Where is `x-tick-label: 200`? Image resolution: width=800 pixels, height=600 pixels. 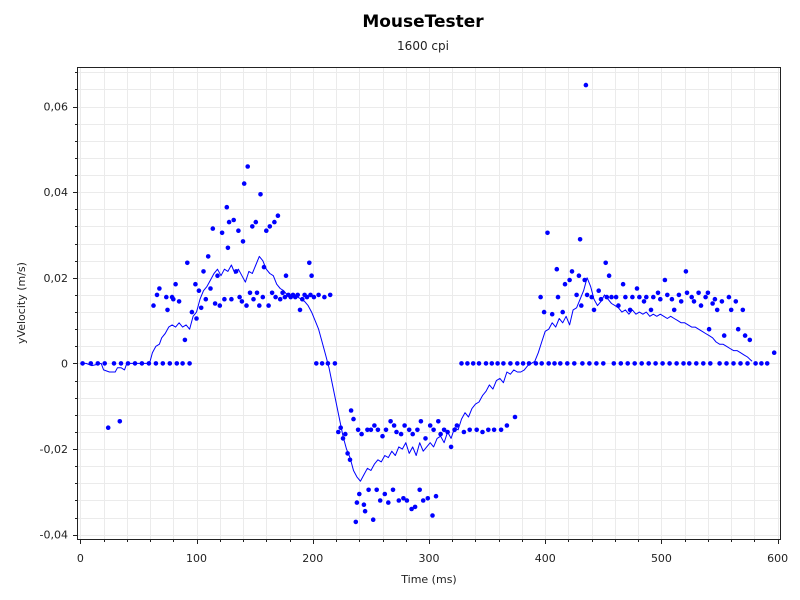
x-tick-label: 200 is located at coordinates (312, 558).